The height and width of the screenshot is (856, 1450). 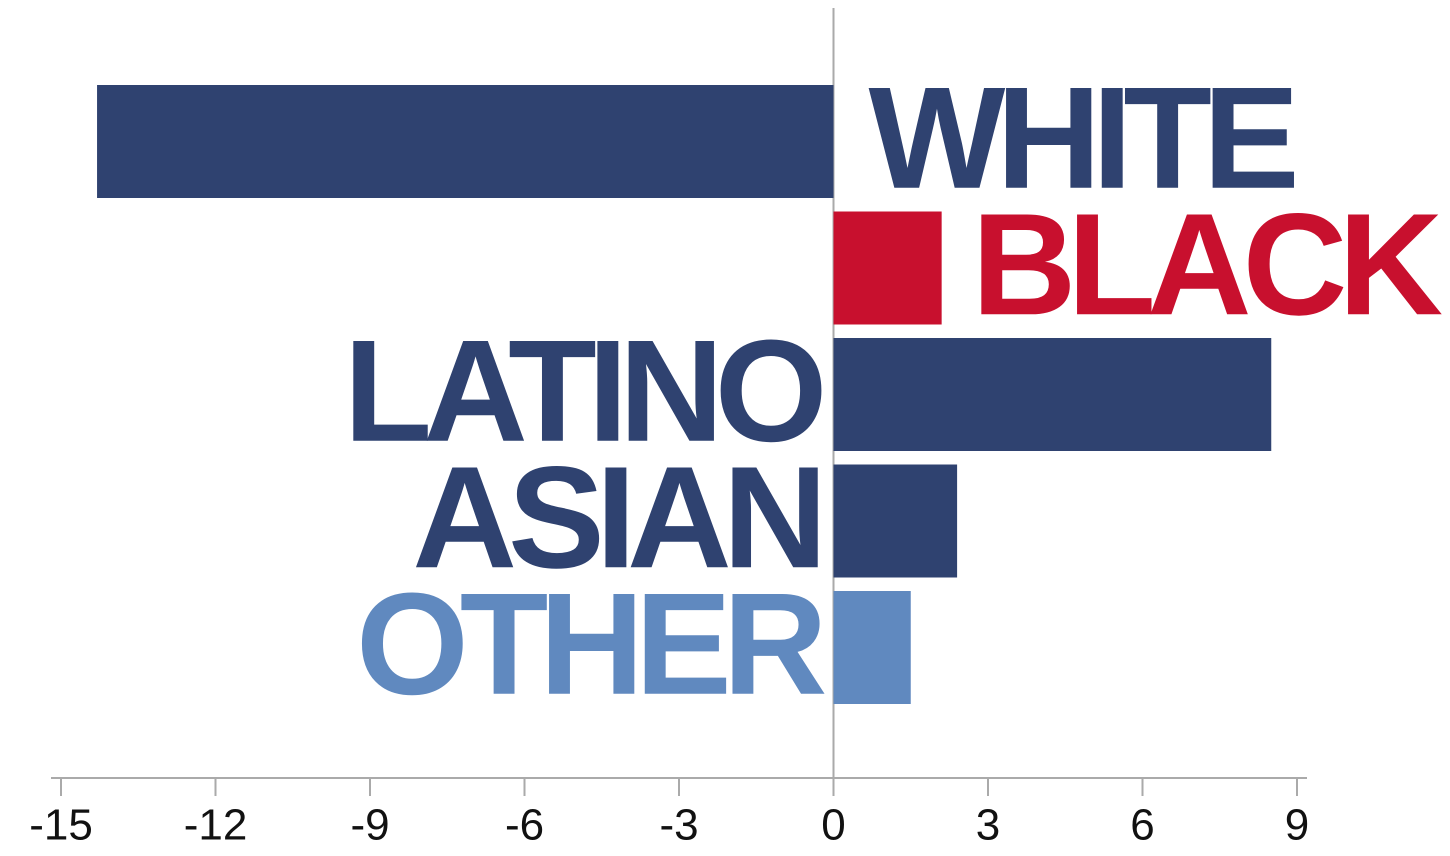 I want to click on x-tick-label: 0, so click(x=833, y=825).